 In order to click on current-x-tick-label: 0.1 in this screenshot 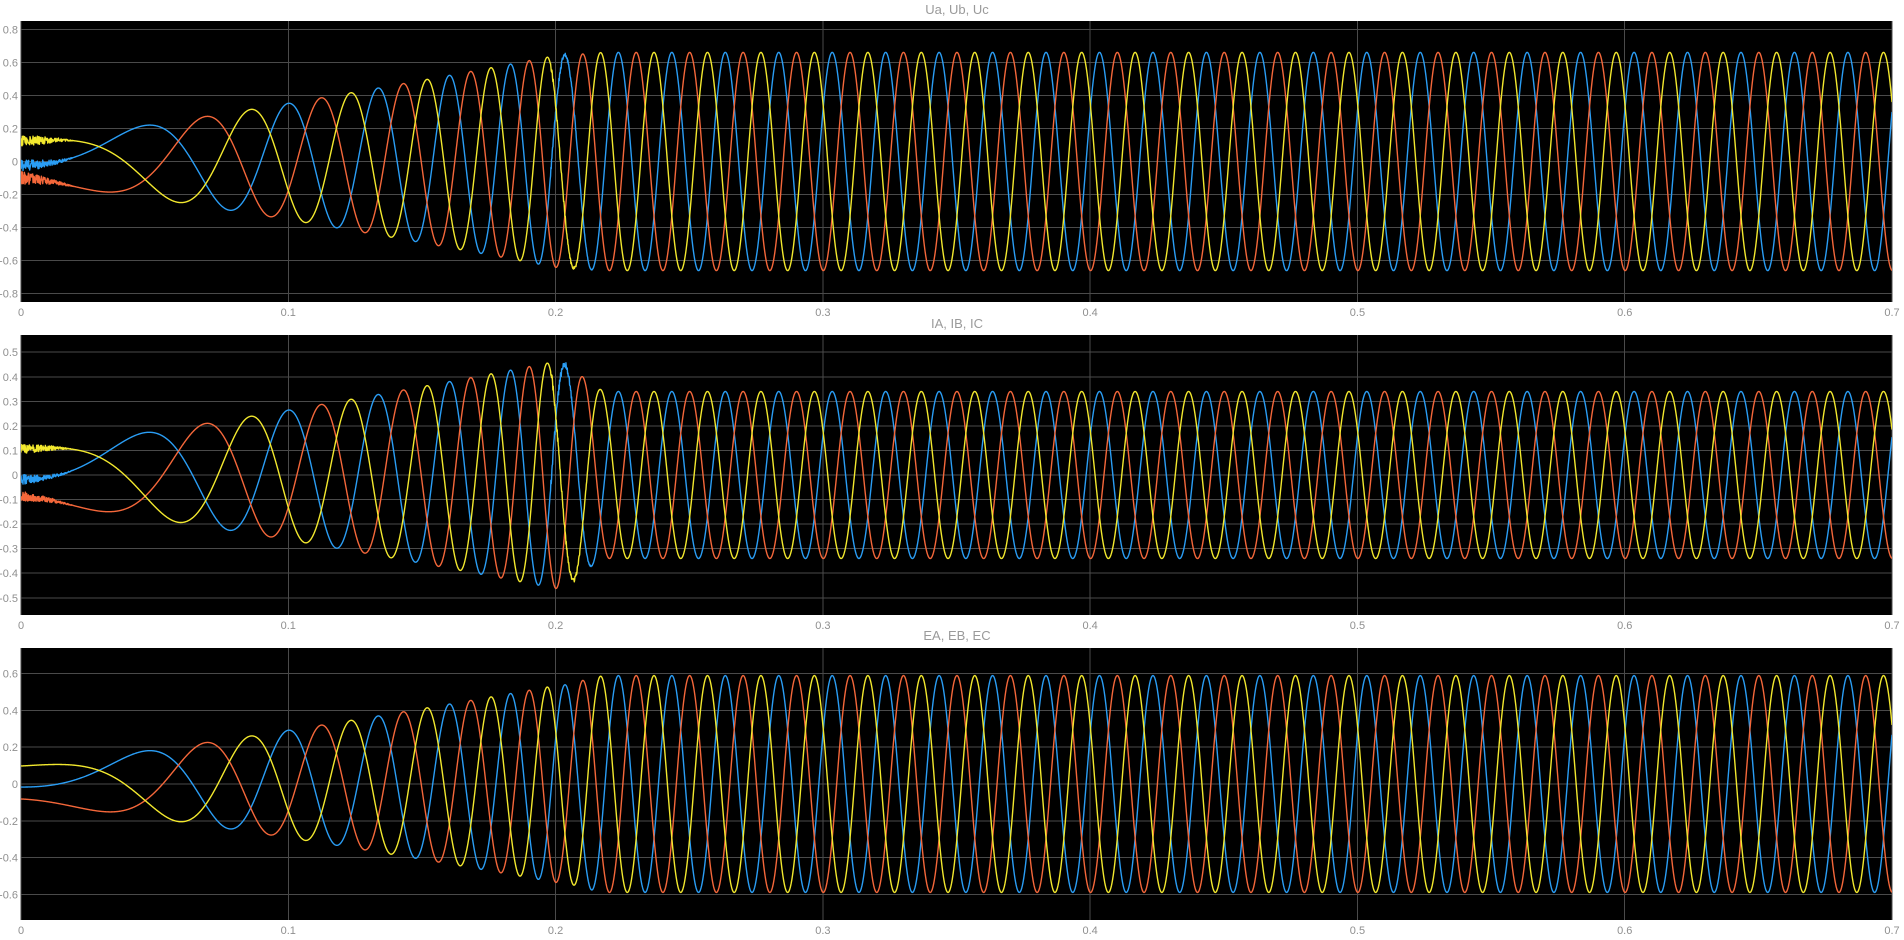, I will do `click(288, 626)`.